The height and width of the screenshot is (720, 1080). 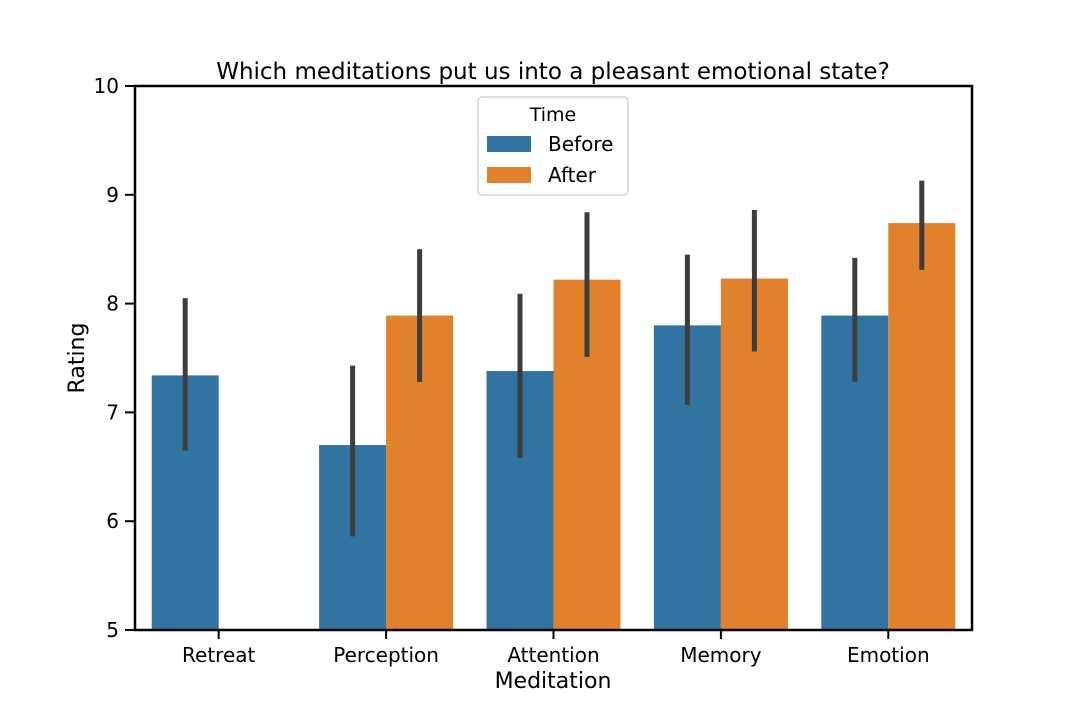 I want to click on y-tick-label-5: 5, so click(x=112, y=630).